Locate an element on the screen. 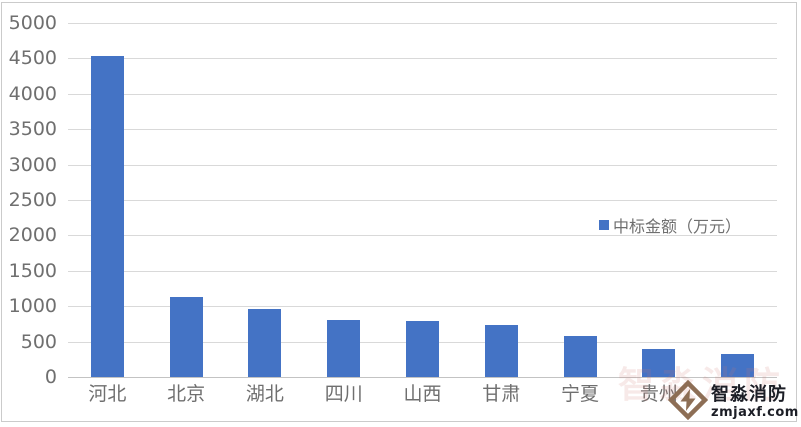  x-axis-tick-label: 北京 is located at coordinates (186, 394).